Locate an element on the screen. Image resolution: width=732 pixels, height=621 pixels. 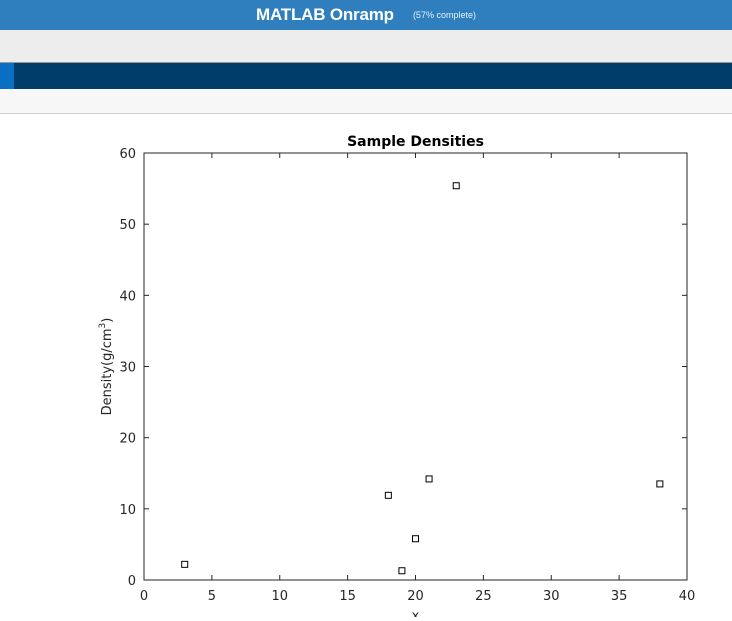
progress-label: (57% complete) is located at coordinates (444, 15).